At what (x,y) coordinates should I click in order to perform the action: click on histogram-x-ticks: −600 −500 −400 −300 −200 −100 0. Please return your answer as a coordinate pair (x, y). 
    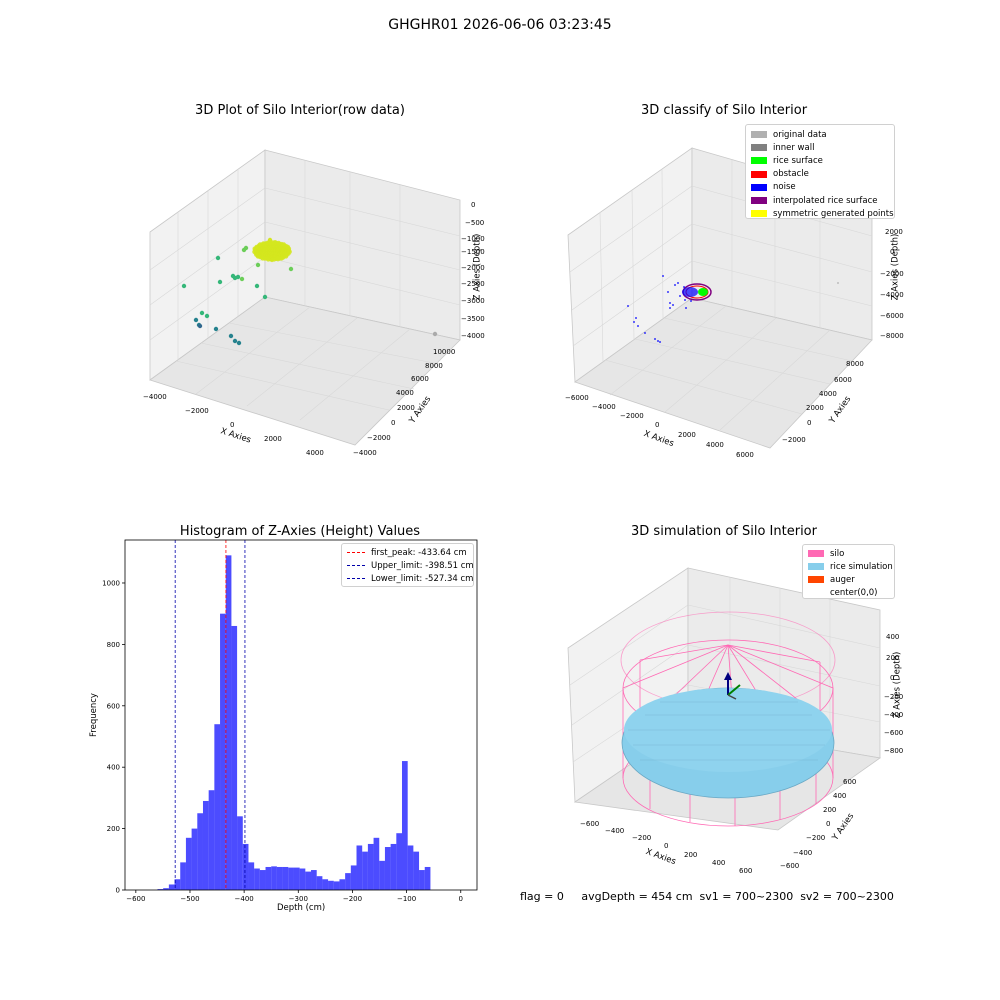
    Looking at the image, I should click on (294, 896).